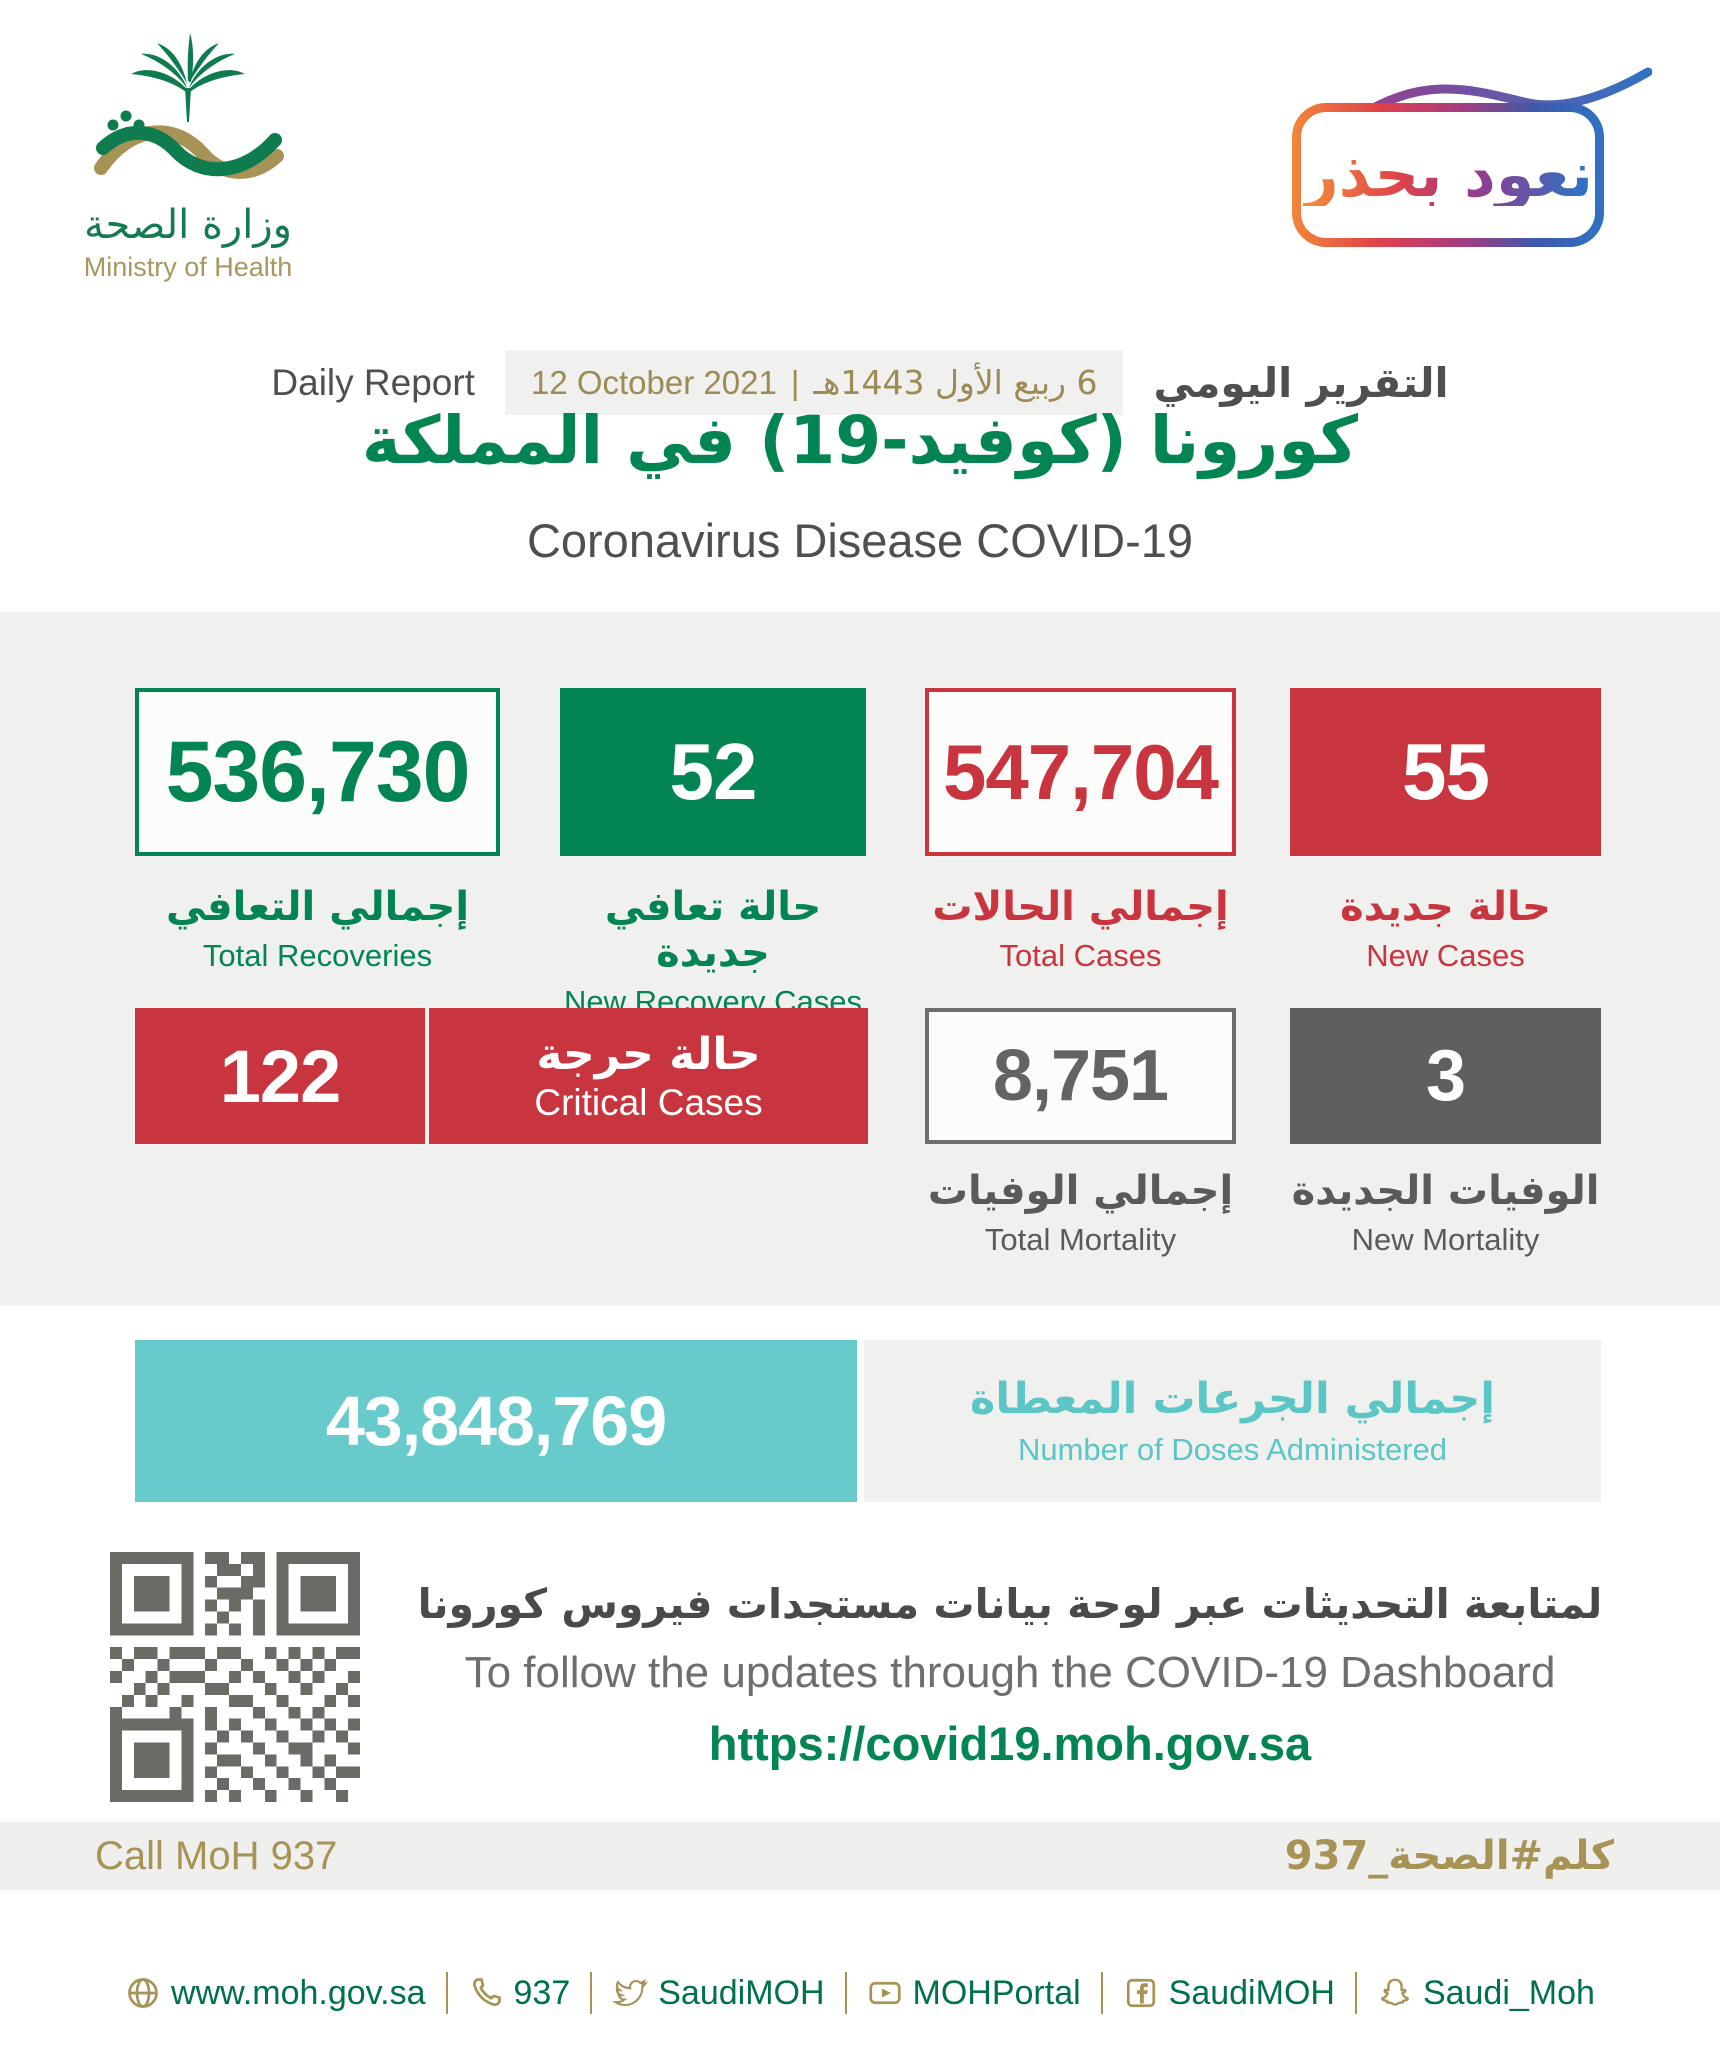  What do you see at coordinates (188, 225) in the screenshot?
I see `logo-title-arabic: وزارة الصحة` at bounding box center [188, 225].